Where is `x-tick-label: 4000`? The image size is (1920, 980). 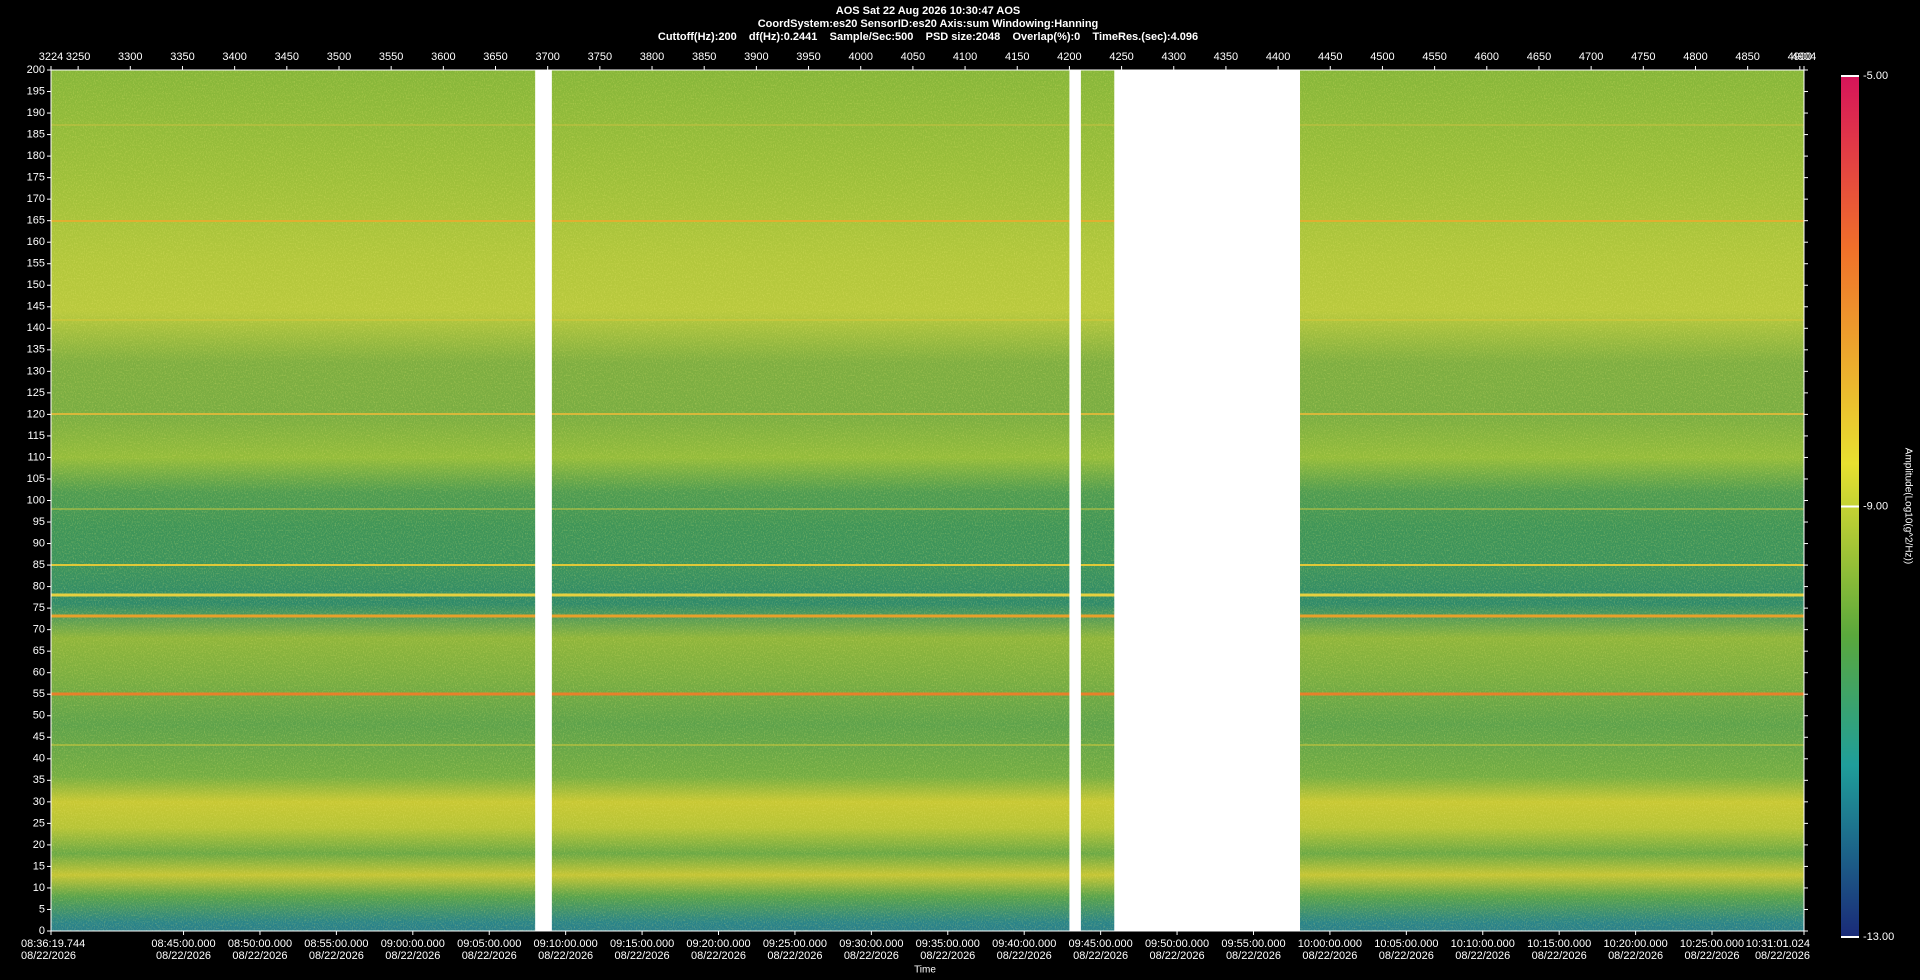
x-tick-label: 4000 is located at coordinates (860, 57).